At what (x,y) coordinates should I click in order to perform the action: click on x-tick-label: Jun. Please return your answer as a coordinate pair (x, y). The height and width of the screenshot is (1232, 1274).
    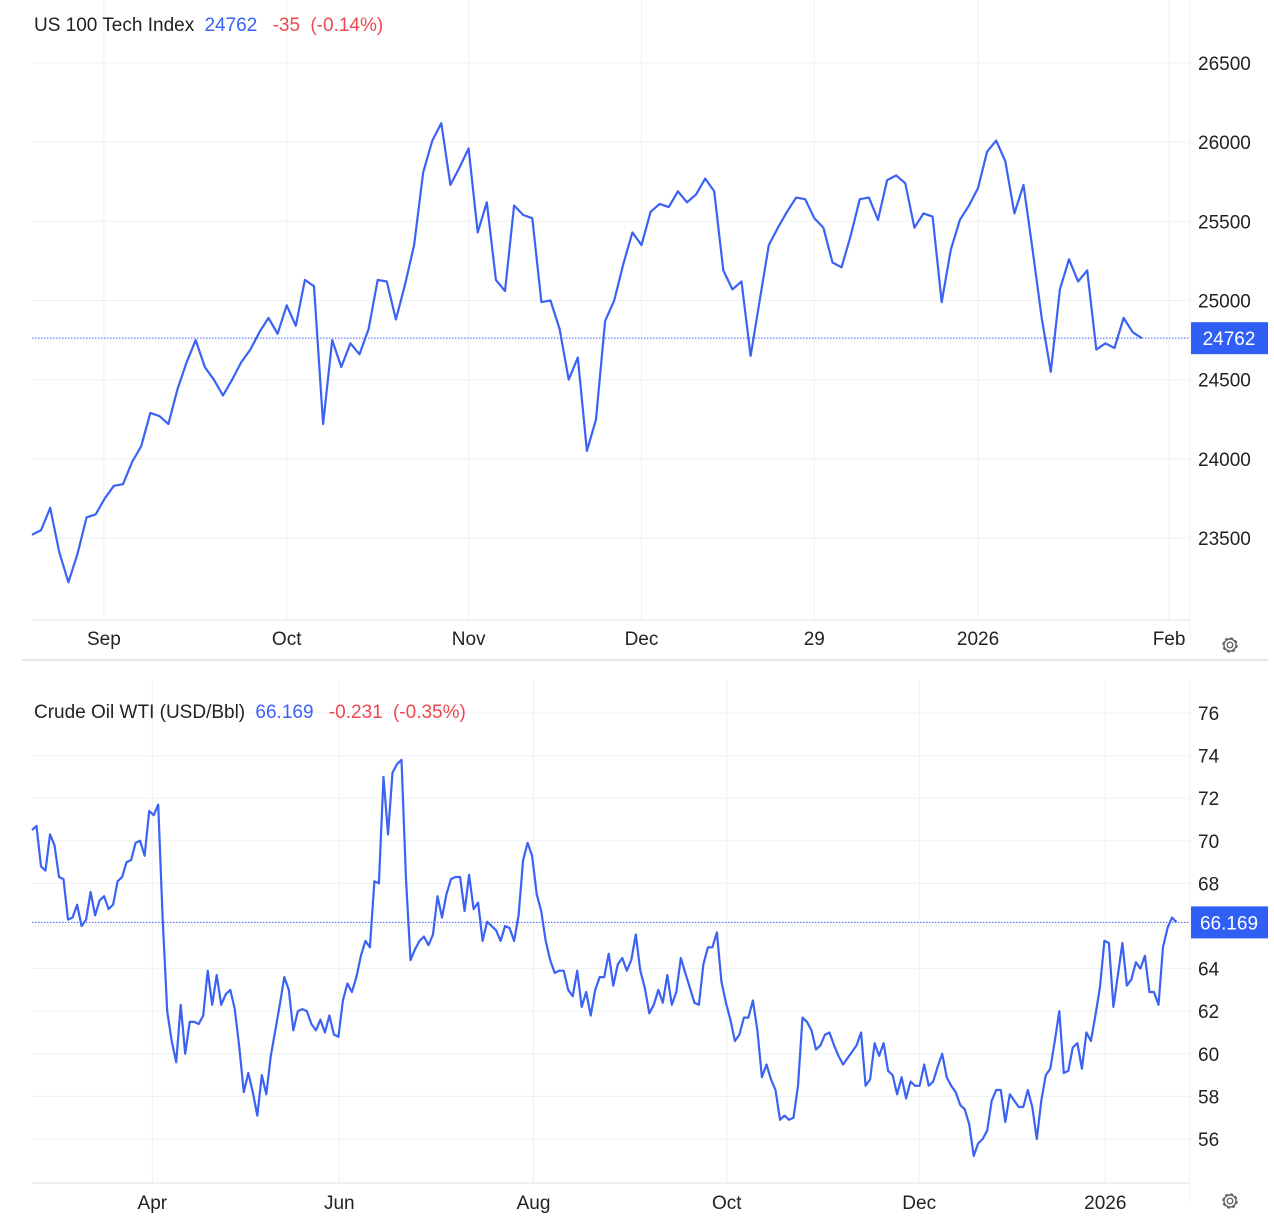
    Looking at the image, I should click on (339, 1203).